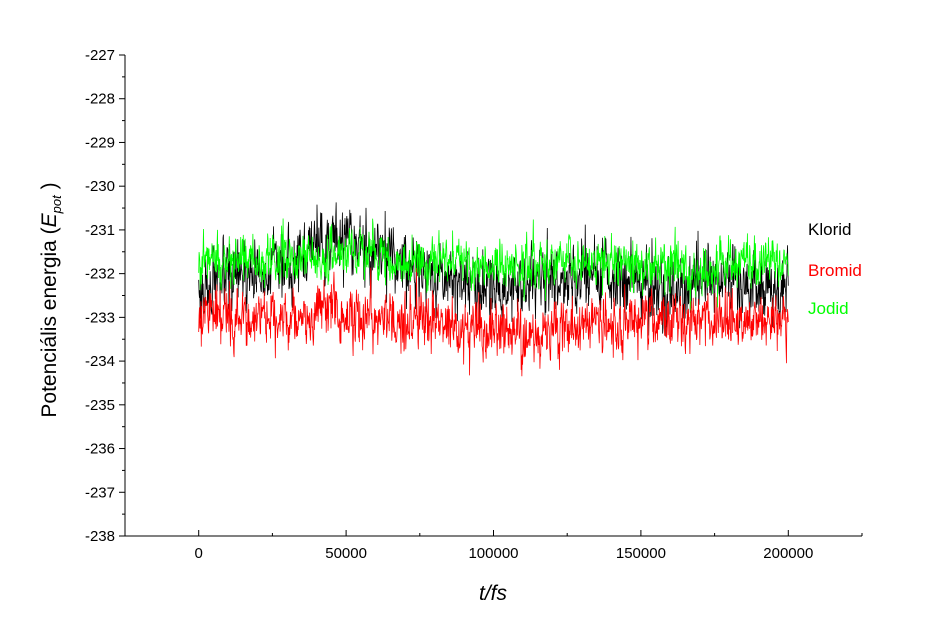 The height and width of the screenshot is (627, 930). What do you see at coordinates (100, 449) in the screenshot?
I see `y-tick-label: -236` at bounding box center [100, 449].